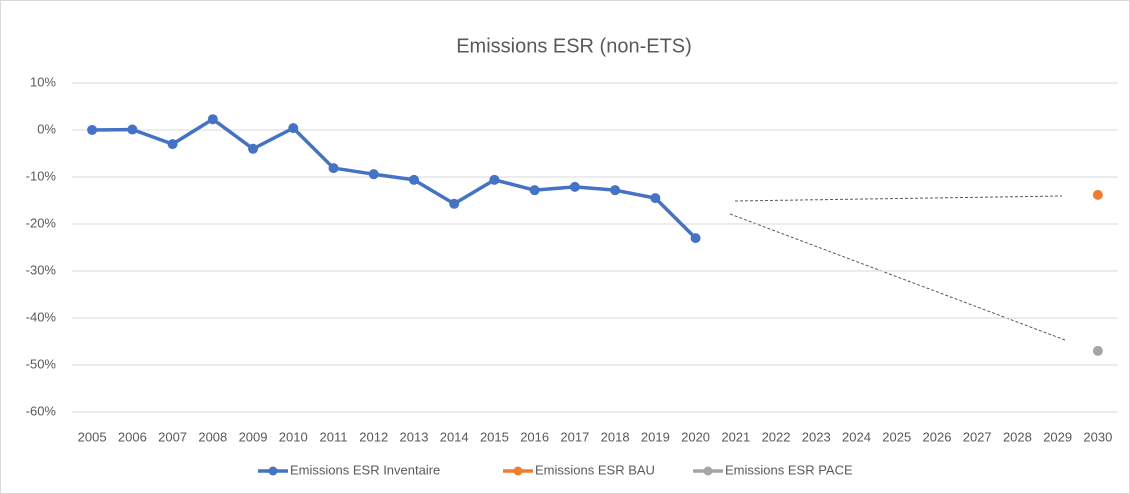 The image size is (1130, 494). Describe the element at coordinates (898, 198) in the screenshot. I see `trend-line` at that location.